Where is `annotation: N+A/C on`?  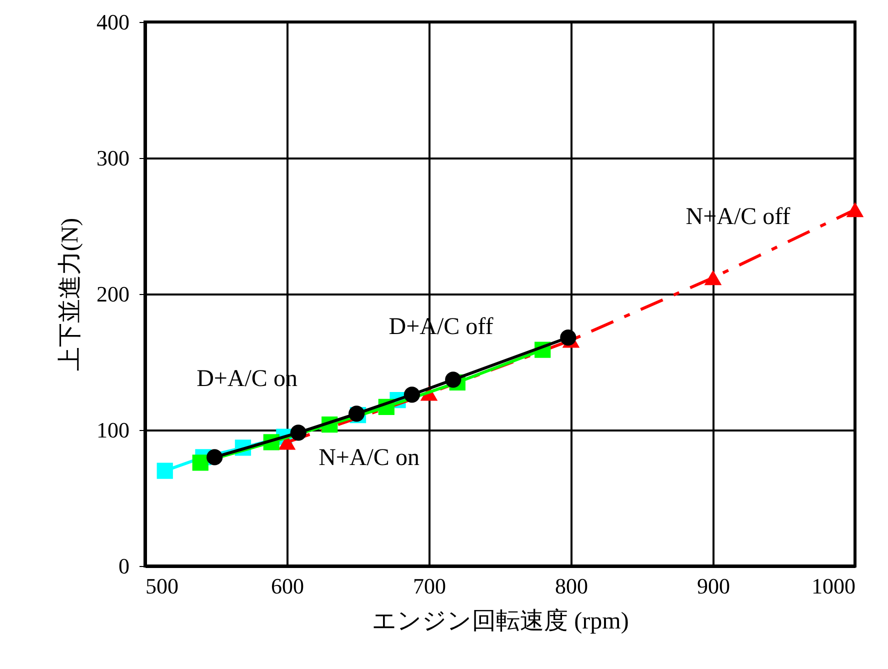 annotation: N+A/C on is located at coordinates (369, 458).